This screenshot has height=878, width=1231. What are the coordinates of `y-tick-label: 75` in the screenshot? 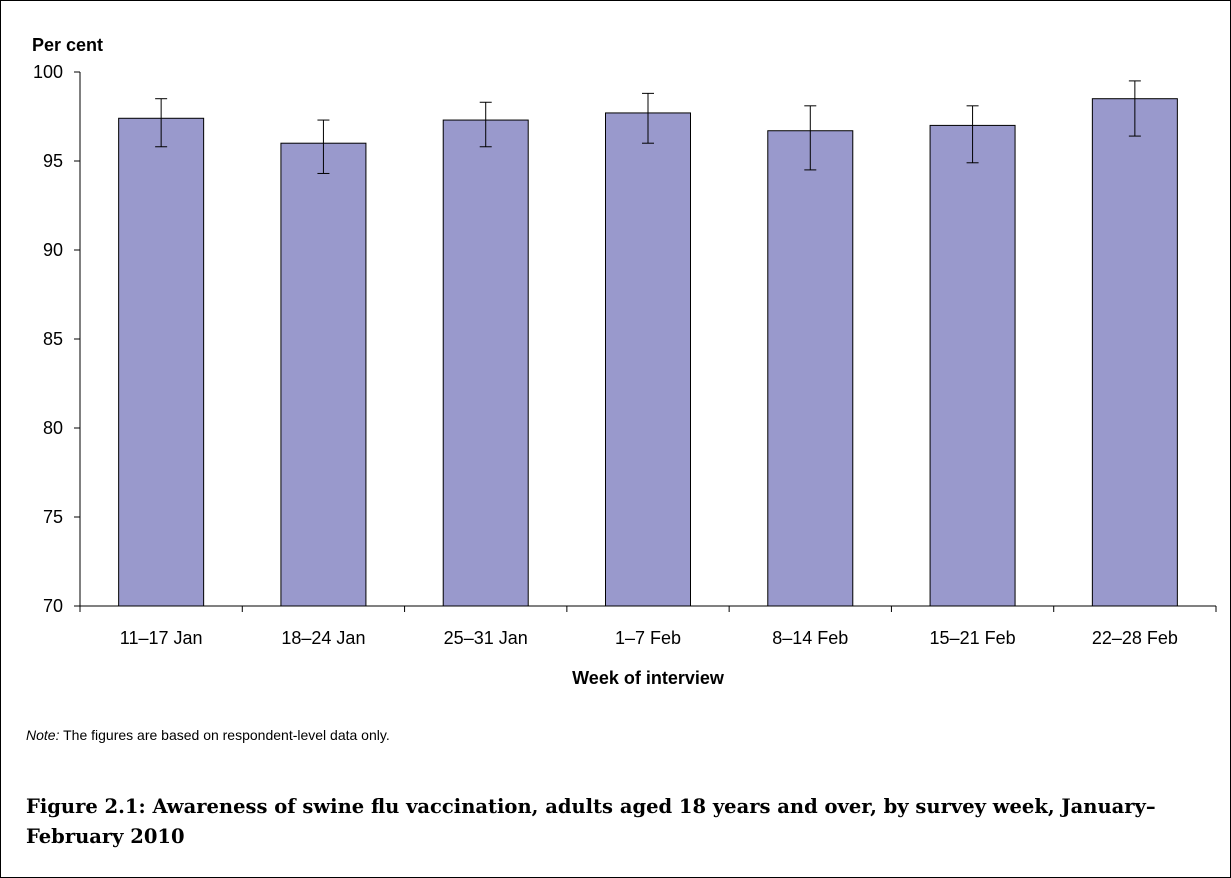 It's located at (53, 517).